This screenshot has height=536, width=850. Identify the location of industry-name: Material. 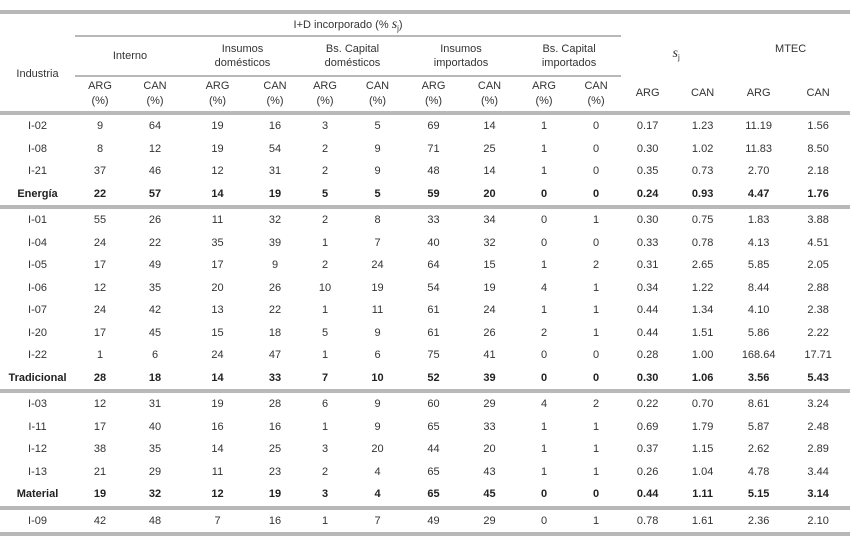
(37, 494).